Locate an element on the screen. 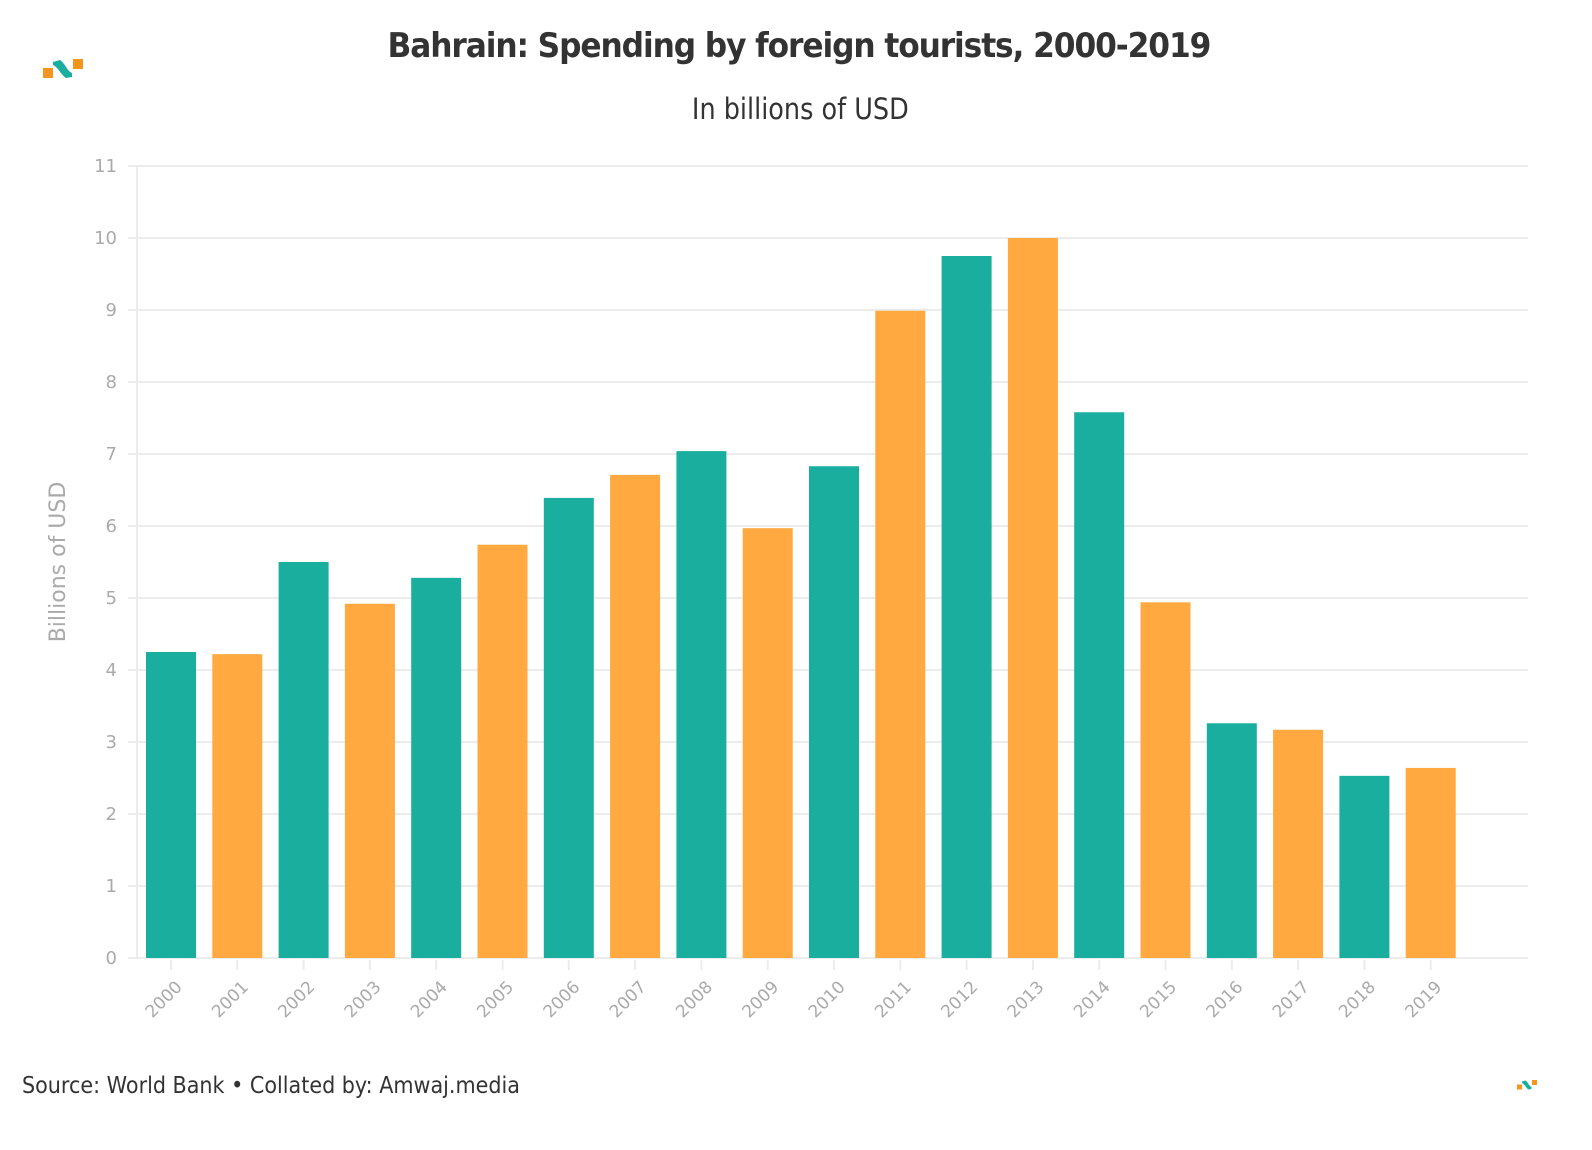  bar-2006 is located at coordinates (568, 727).